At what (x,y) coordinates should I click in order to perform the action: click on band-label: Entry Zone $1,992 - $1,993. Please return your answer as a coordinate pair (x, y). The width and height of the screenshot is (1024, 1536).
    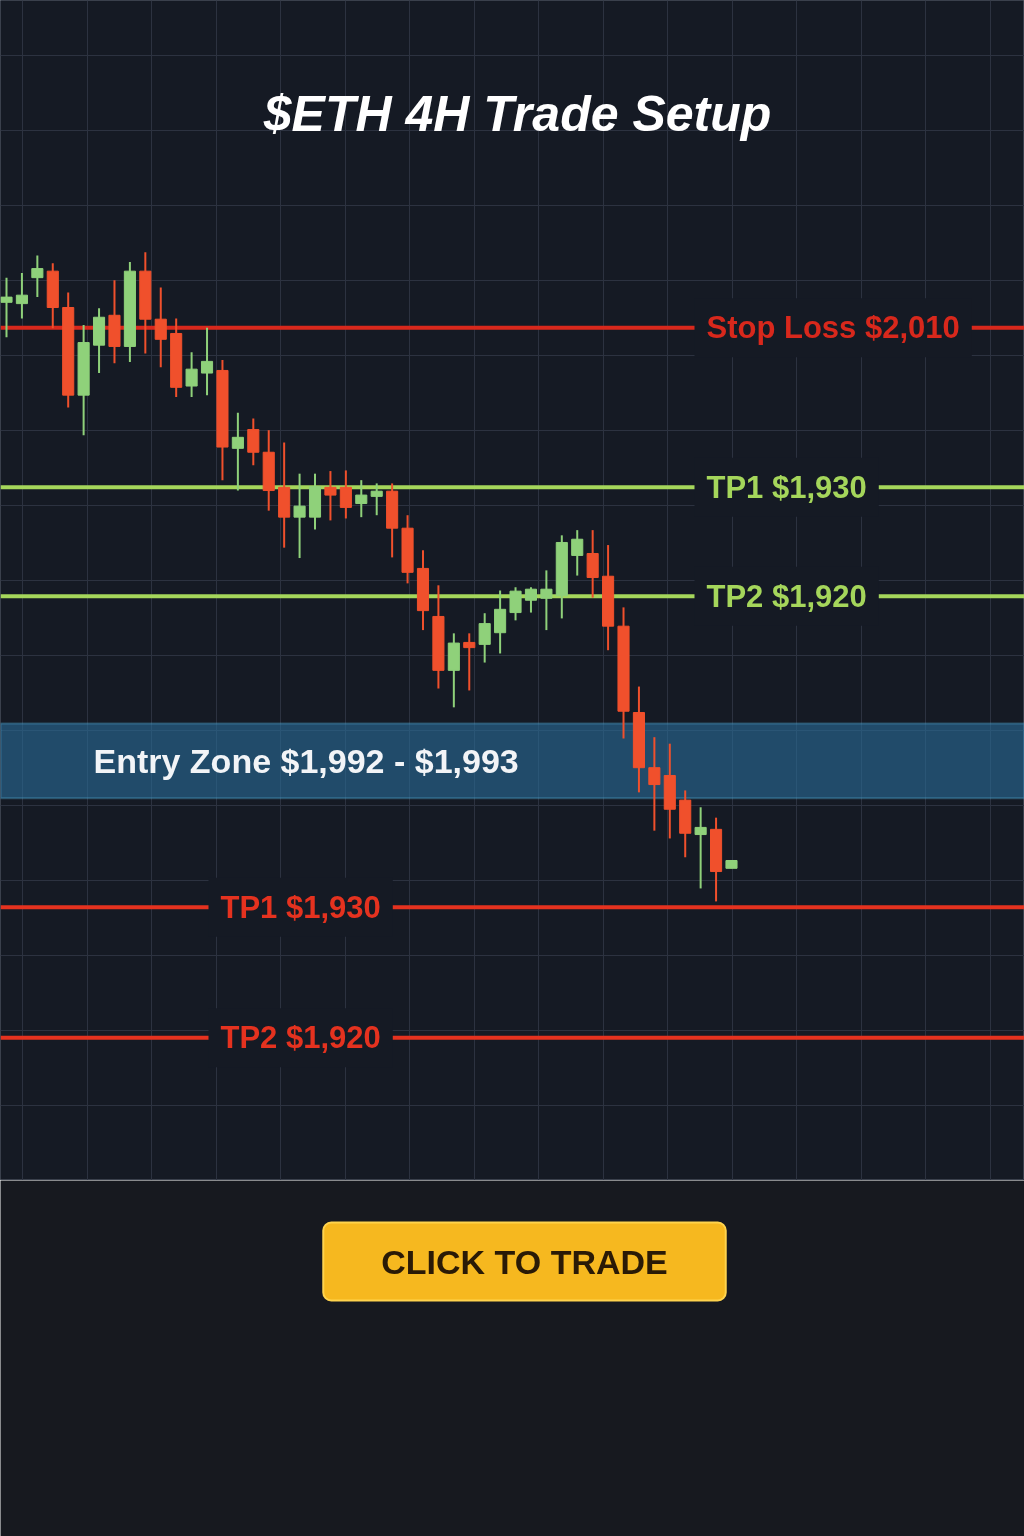
    Looking at the image, I should click on (306, 760).